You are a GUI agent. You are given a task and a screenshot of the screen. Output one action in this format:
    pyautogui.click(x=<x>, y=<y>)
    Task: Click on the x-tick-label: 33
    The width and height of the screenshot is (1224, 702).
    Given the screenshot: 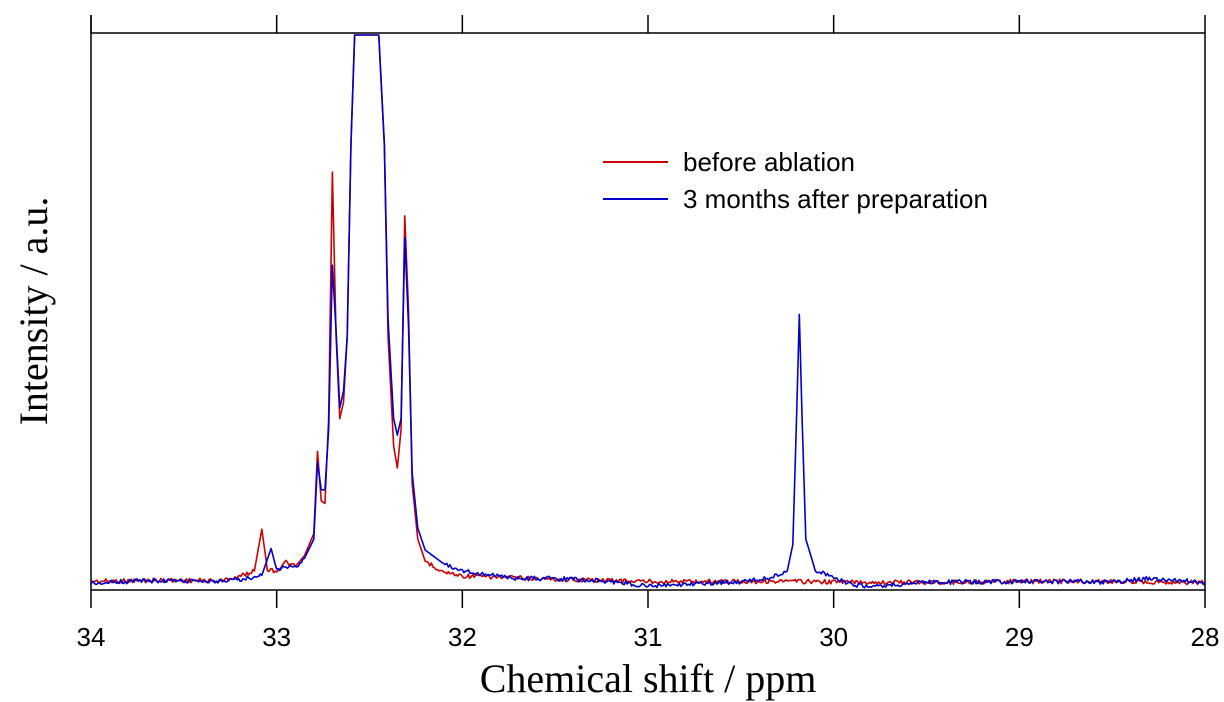 What is the action you would take?
    pyautogui.click(x=276, y=637)
    